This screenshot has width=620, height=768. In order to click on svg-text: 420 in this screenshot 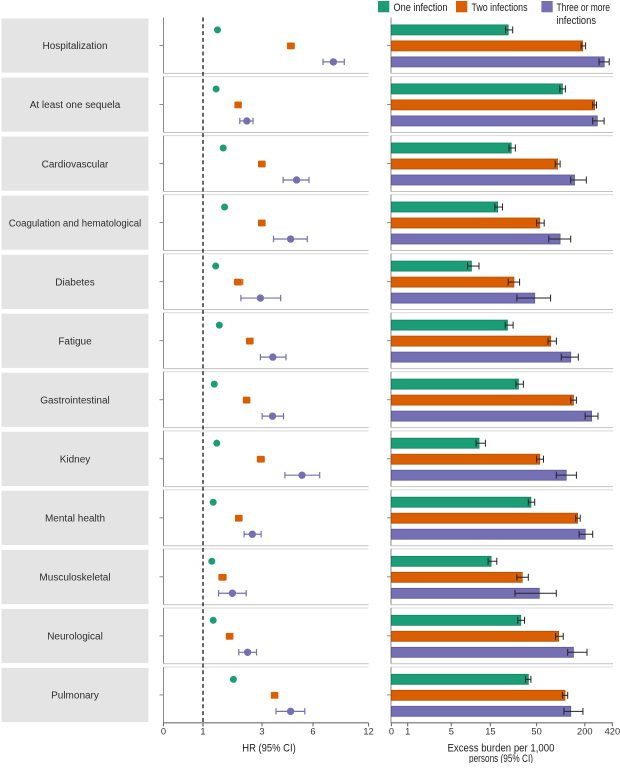, I will do `click(612, 732)`.